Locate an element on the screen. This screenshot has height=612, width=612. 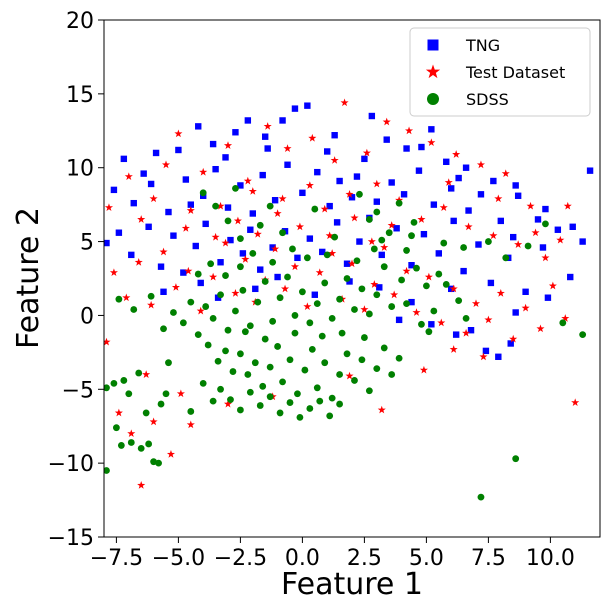
y-tick-label: 5 is located at coordinates (87, 243).